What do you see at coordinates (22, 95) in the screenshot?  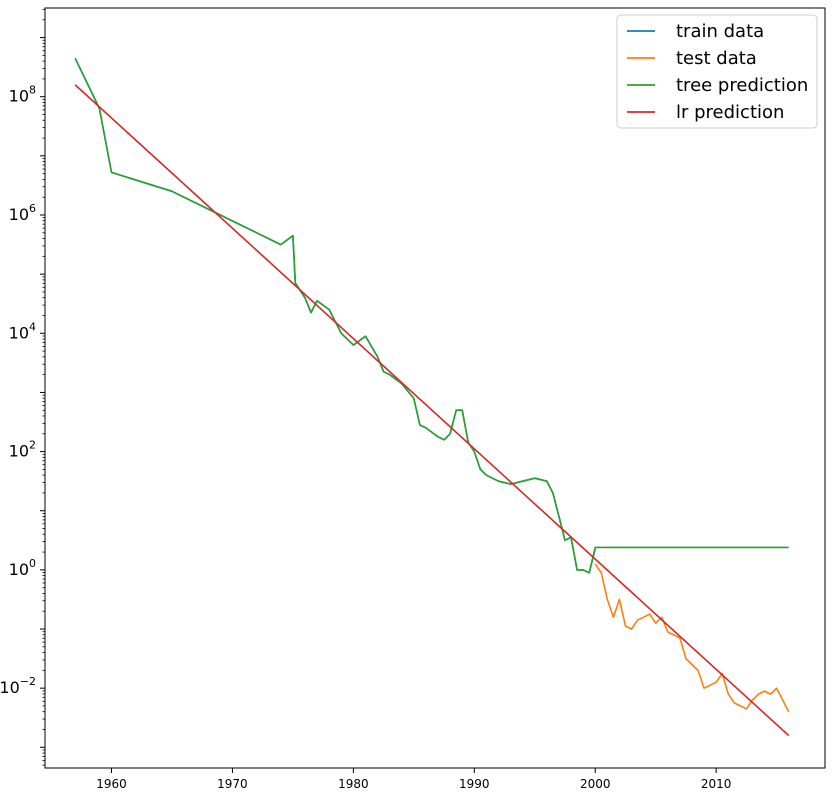 I see `y-tick-label: 10⁸` at bounding box center [22, 95].